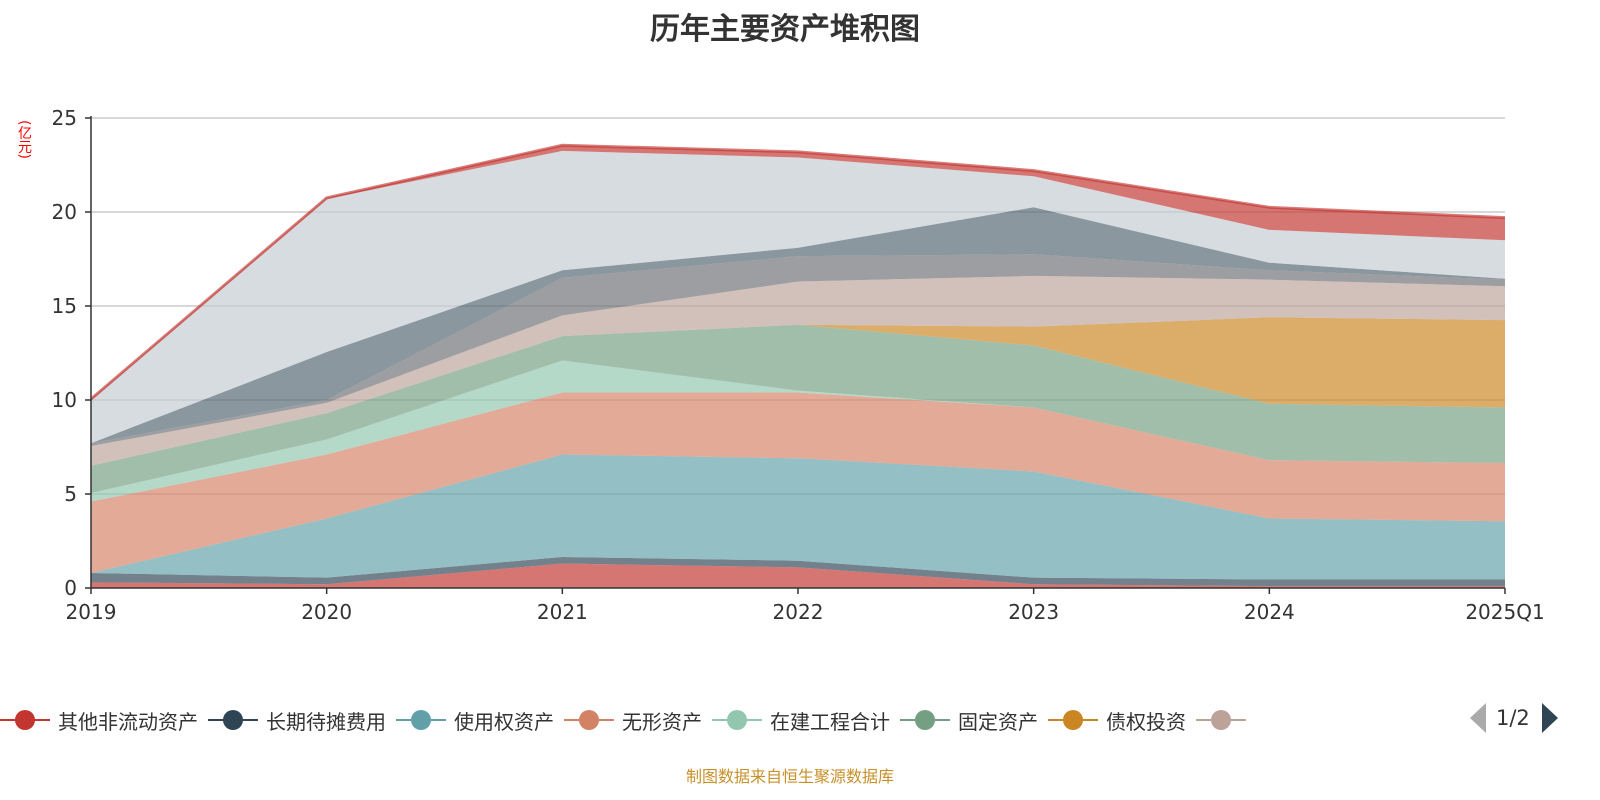 This screenshot has width=1600, height=800. I want to click on y-tick-label: 20, so click(64, 212).